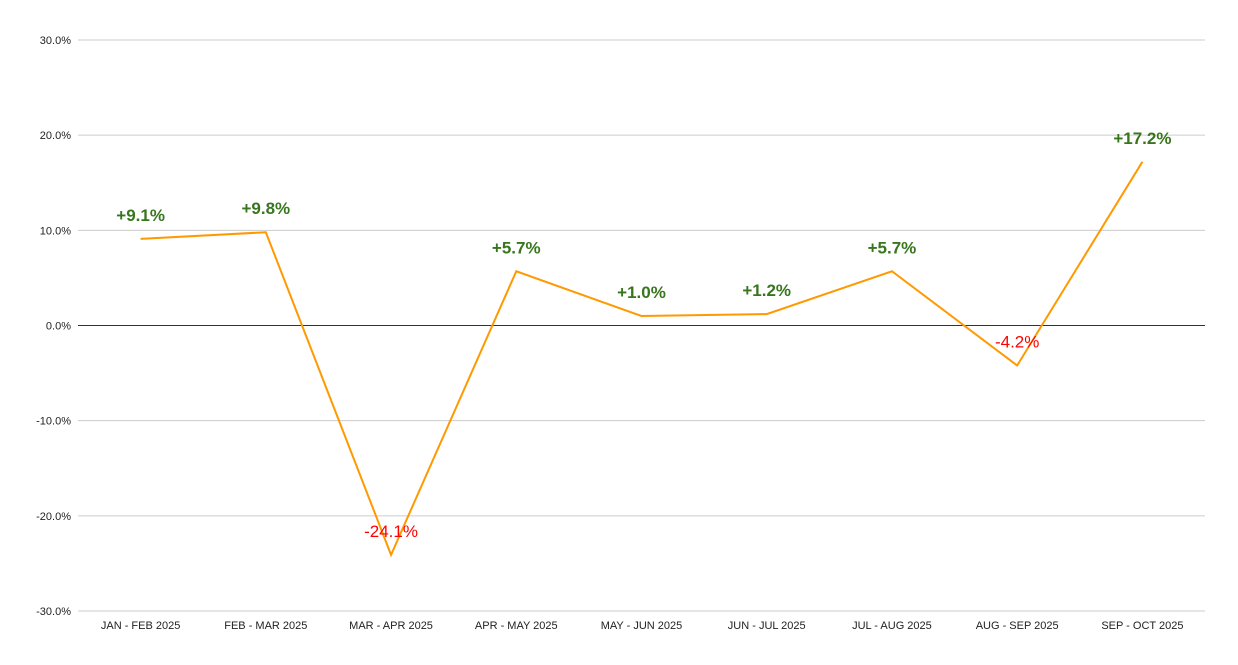 The width and height of the screenshot is (1238, 665). Describe the element at coordinates (53, 517) in the screenshot. I see `y-tick-label: -20.0%` at that location.